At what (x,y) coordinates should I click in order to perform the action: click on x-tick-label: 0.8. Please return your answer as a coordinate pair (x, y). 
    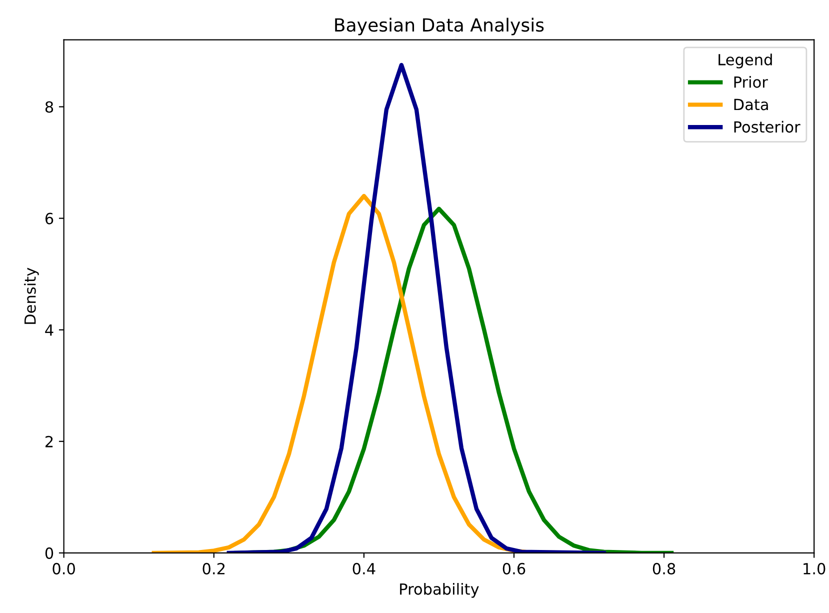
    Looking at the image, I should click on (664, 568).